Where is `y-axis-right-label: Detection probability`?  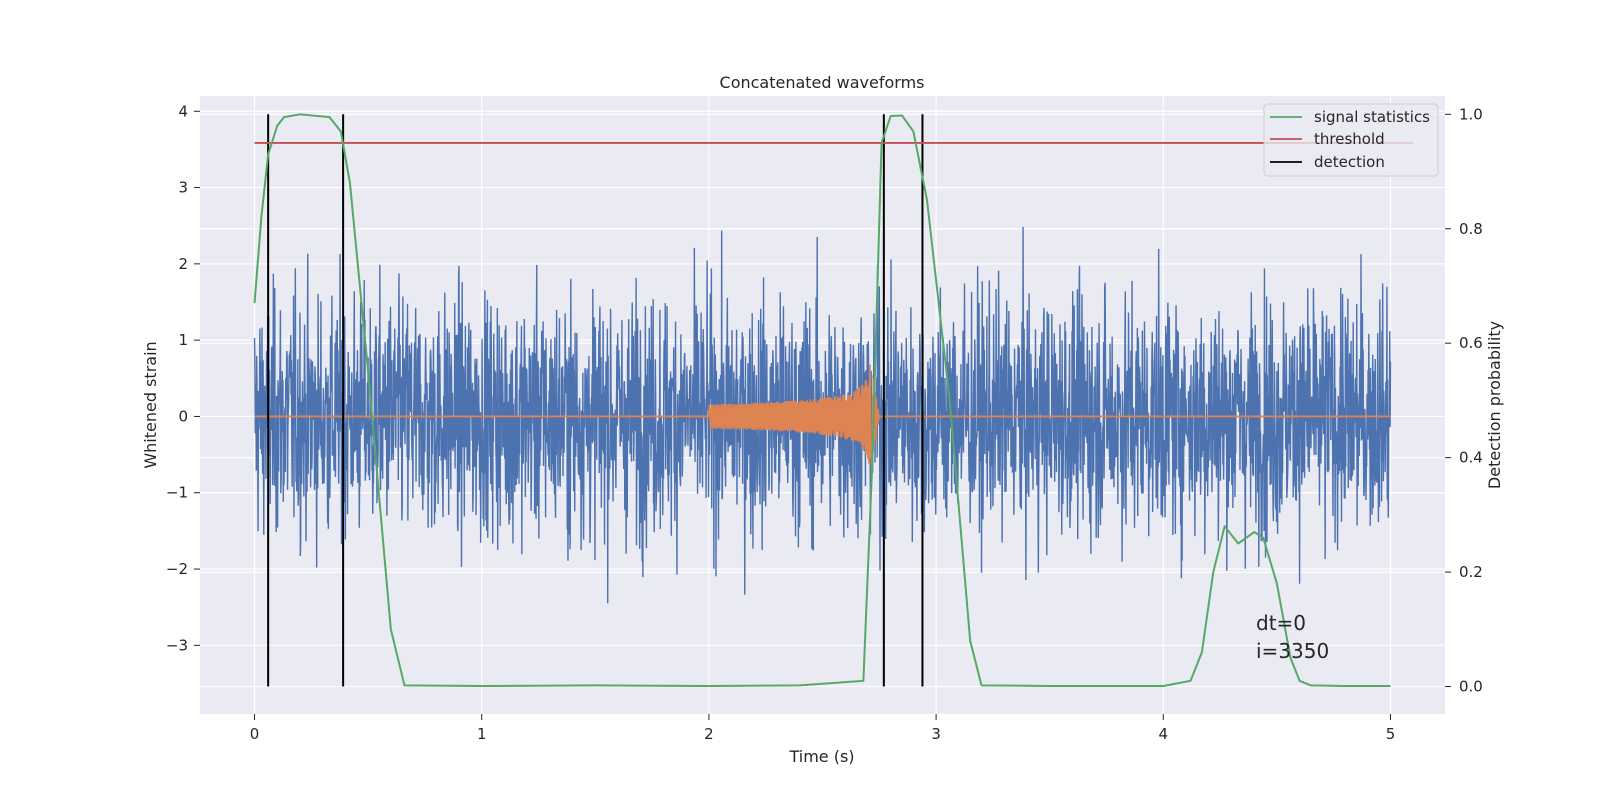 y-axis-right-label: Detection probability is located at coordinates (1494, 405).